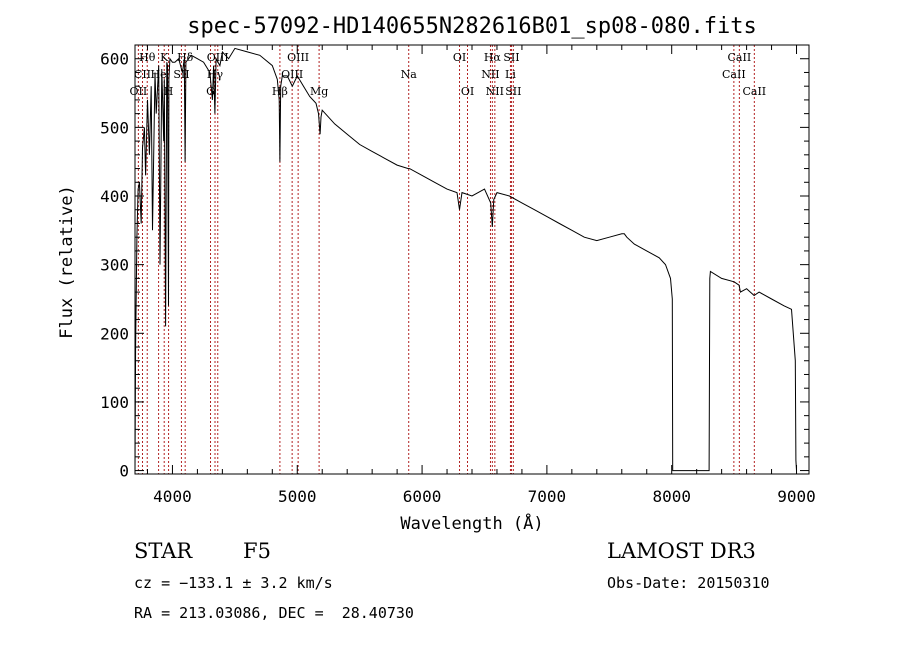 The image size is (900, 649). Describe the element at coordinates (274, 613) in the screenshot. I see `ra-dec: RA = 213.03086, DEC = 28.40730` at that location.